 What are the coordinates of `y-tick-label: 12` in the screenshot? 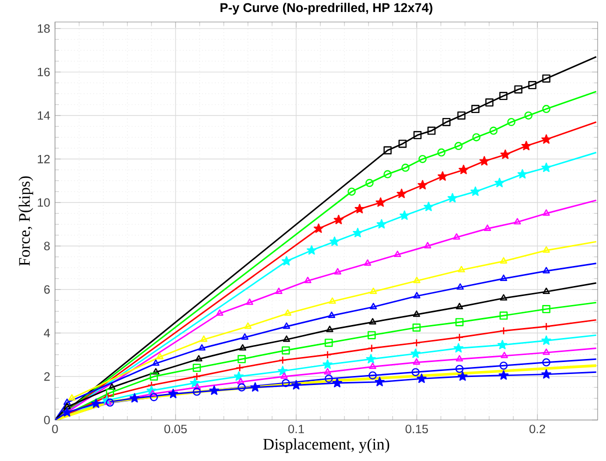 It's located at (44, 159).